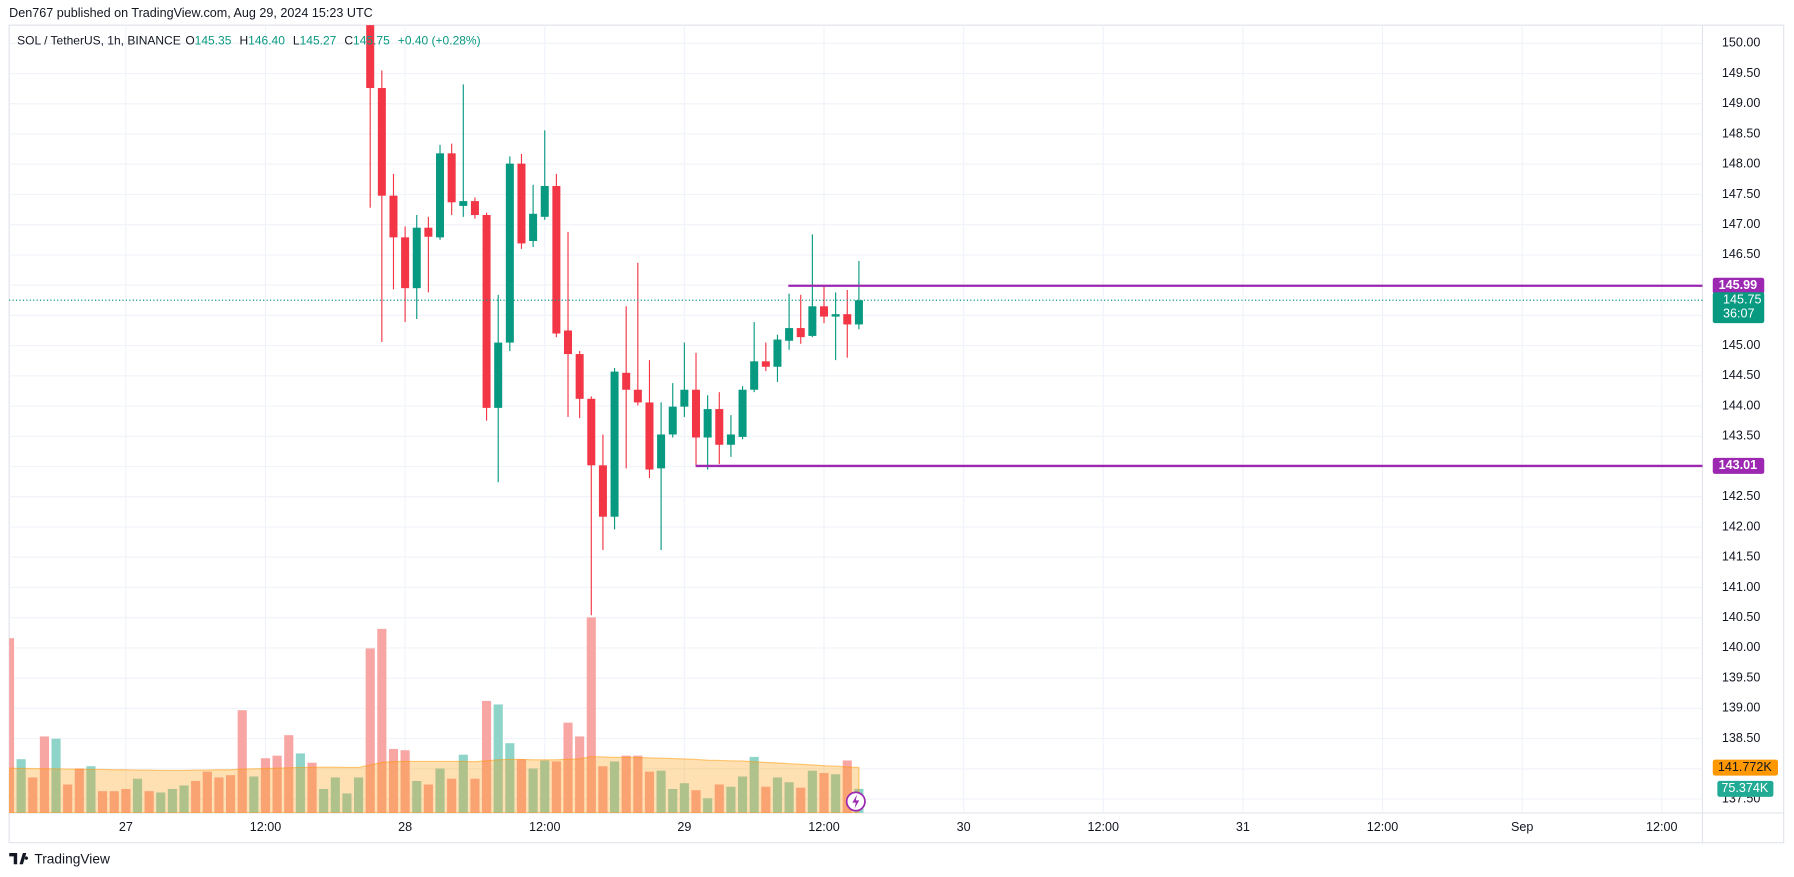 The height and width of the screenshot is (877, 1794). Describe the element at coordinates (19, 858) in the screenshot. I see `brand-logo` at that location.